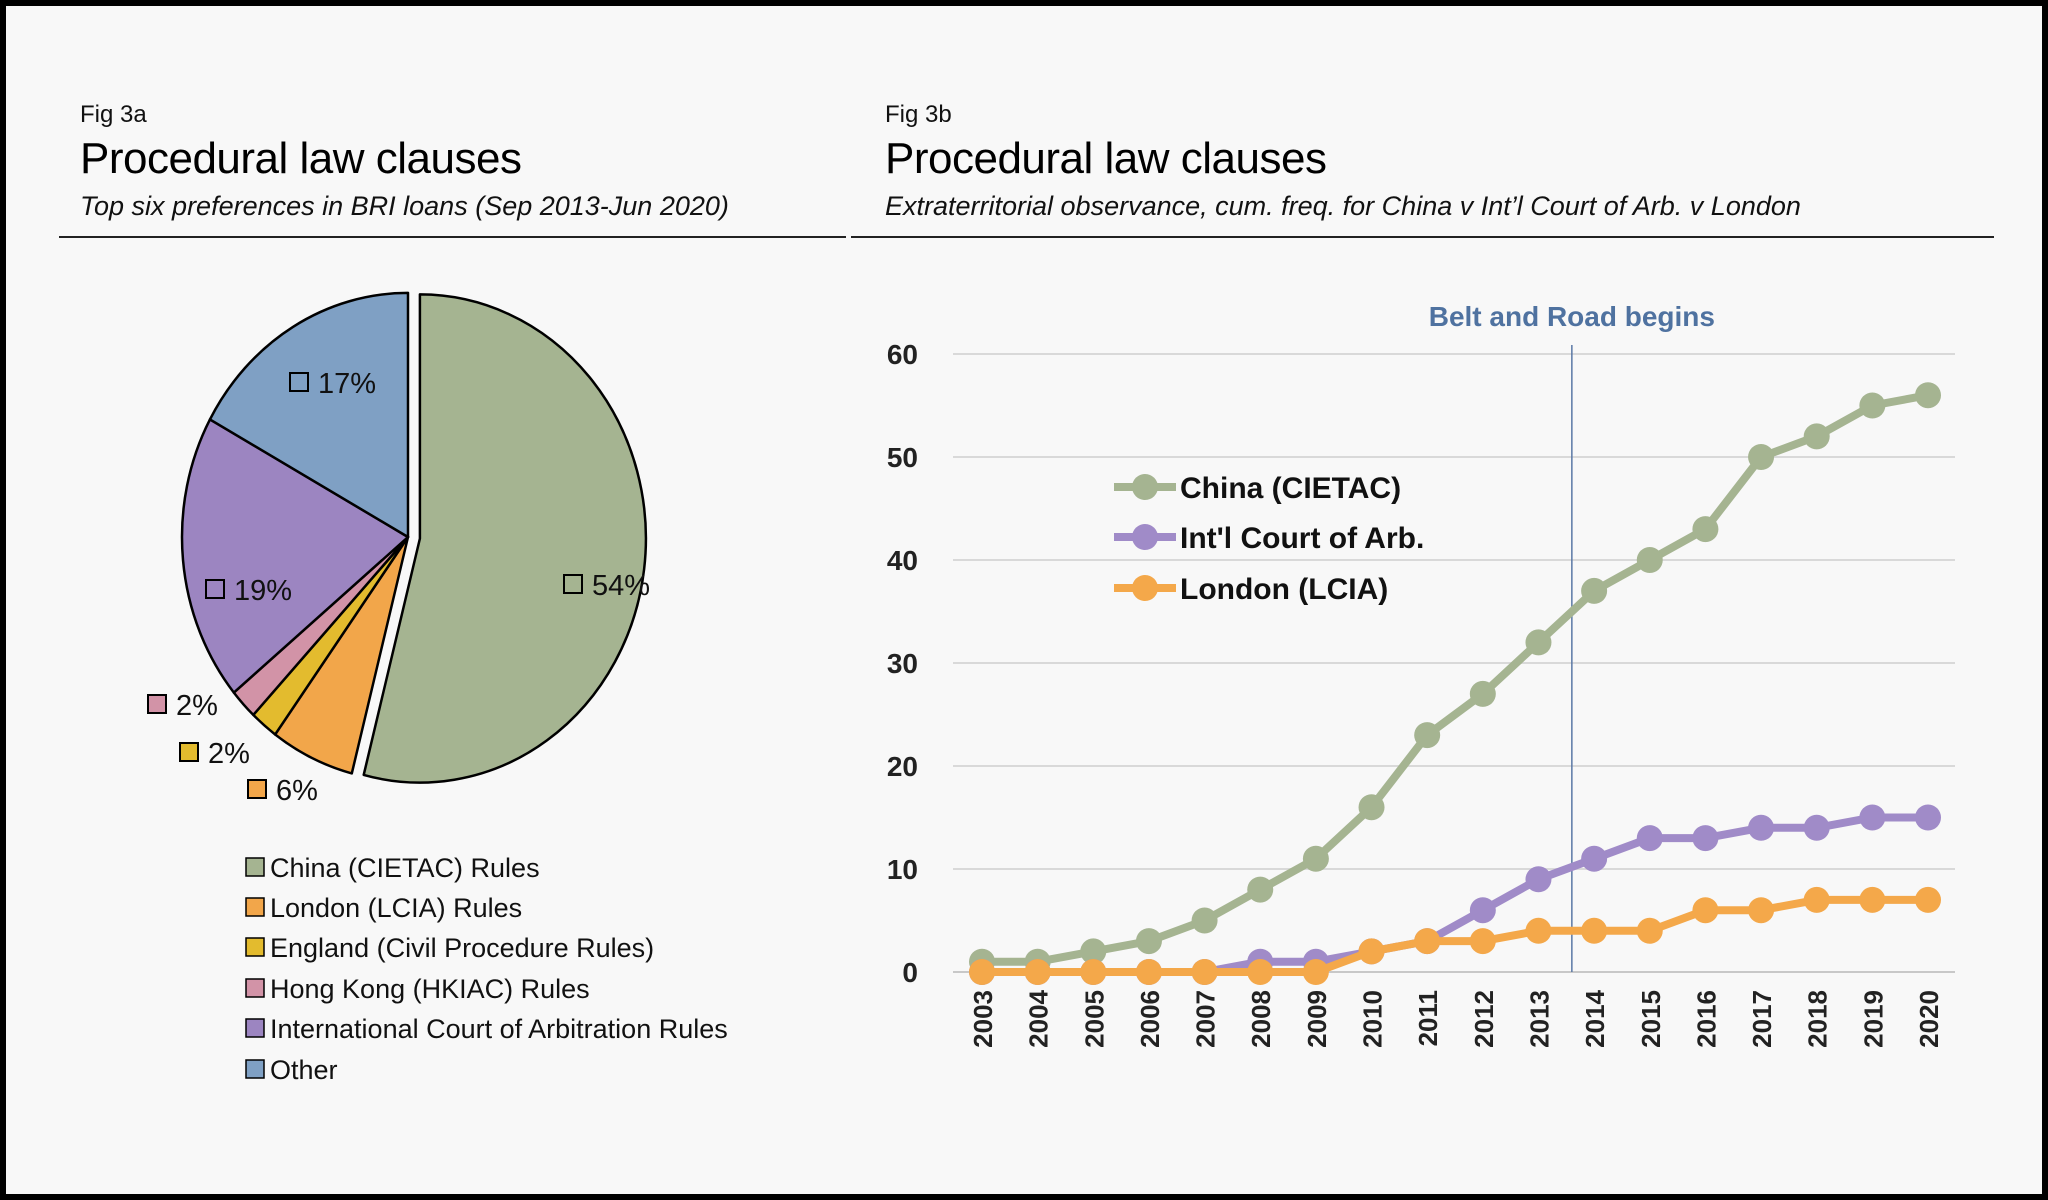 This screenshot has height=1200, width=2048. Describe the element at coordinates (462, 948) in the screenshot. I see `legend-entry: England (Civil Procedure Rules)` at that location.